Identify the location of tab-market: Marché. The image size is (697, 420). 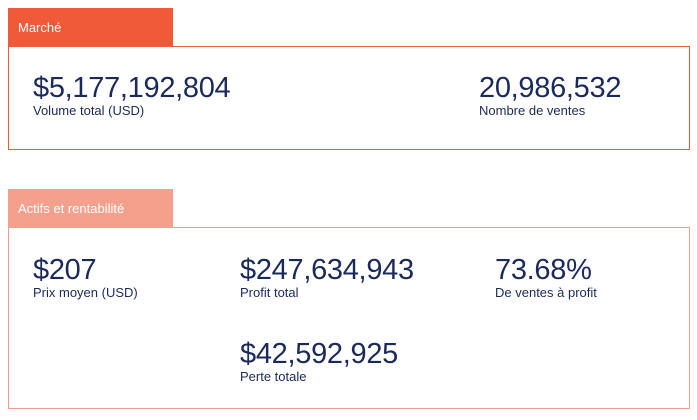
(90, 27).